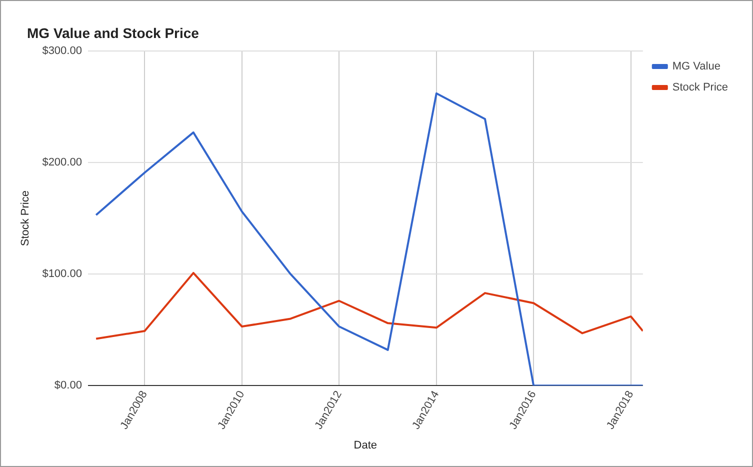 This screenshot has width=753, height=467. Describe the element at coordinates (700, 88) in the screenshot. I see `legend-label: Stock Price` at that location.